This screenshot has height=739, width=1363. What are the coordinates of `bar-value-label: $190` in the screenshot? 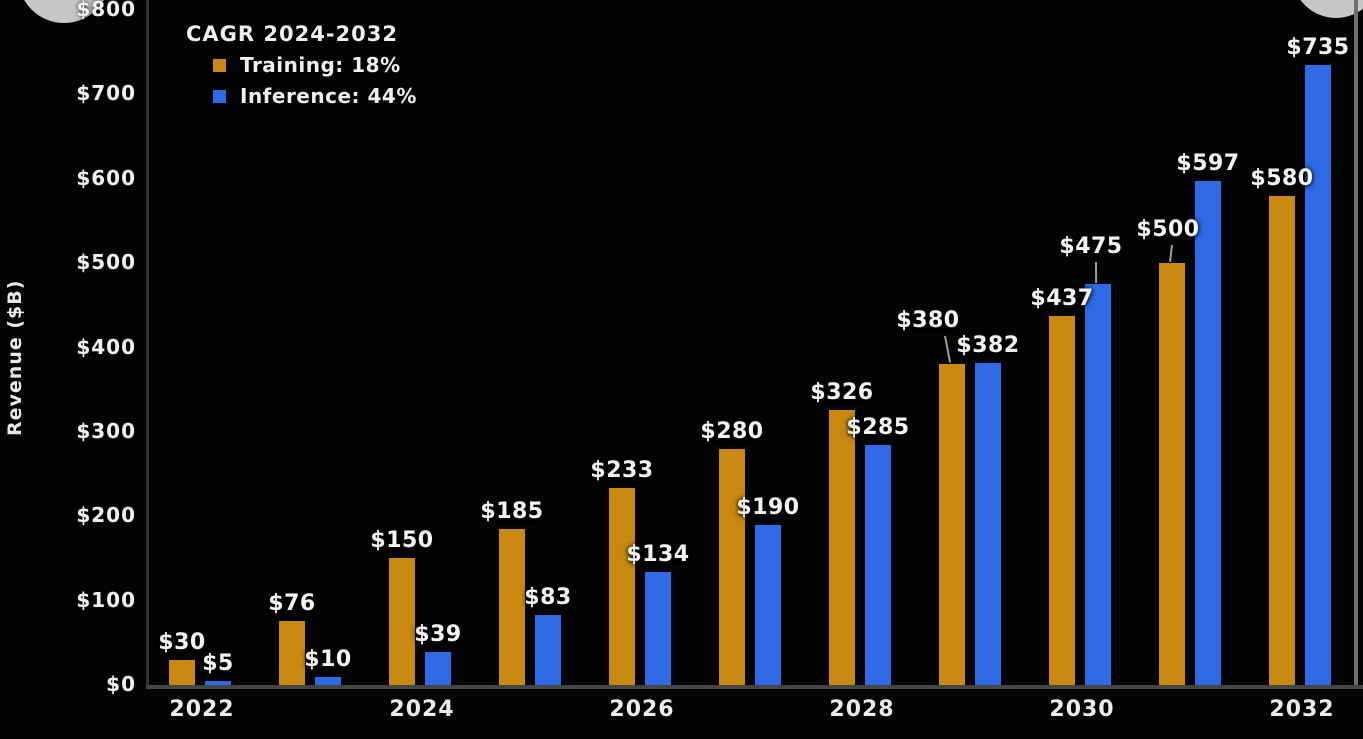 It's located at (768, 507).